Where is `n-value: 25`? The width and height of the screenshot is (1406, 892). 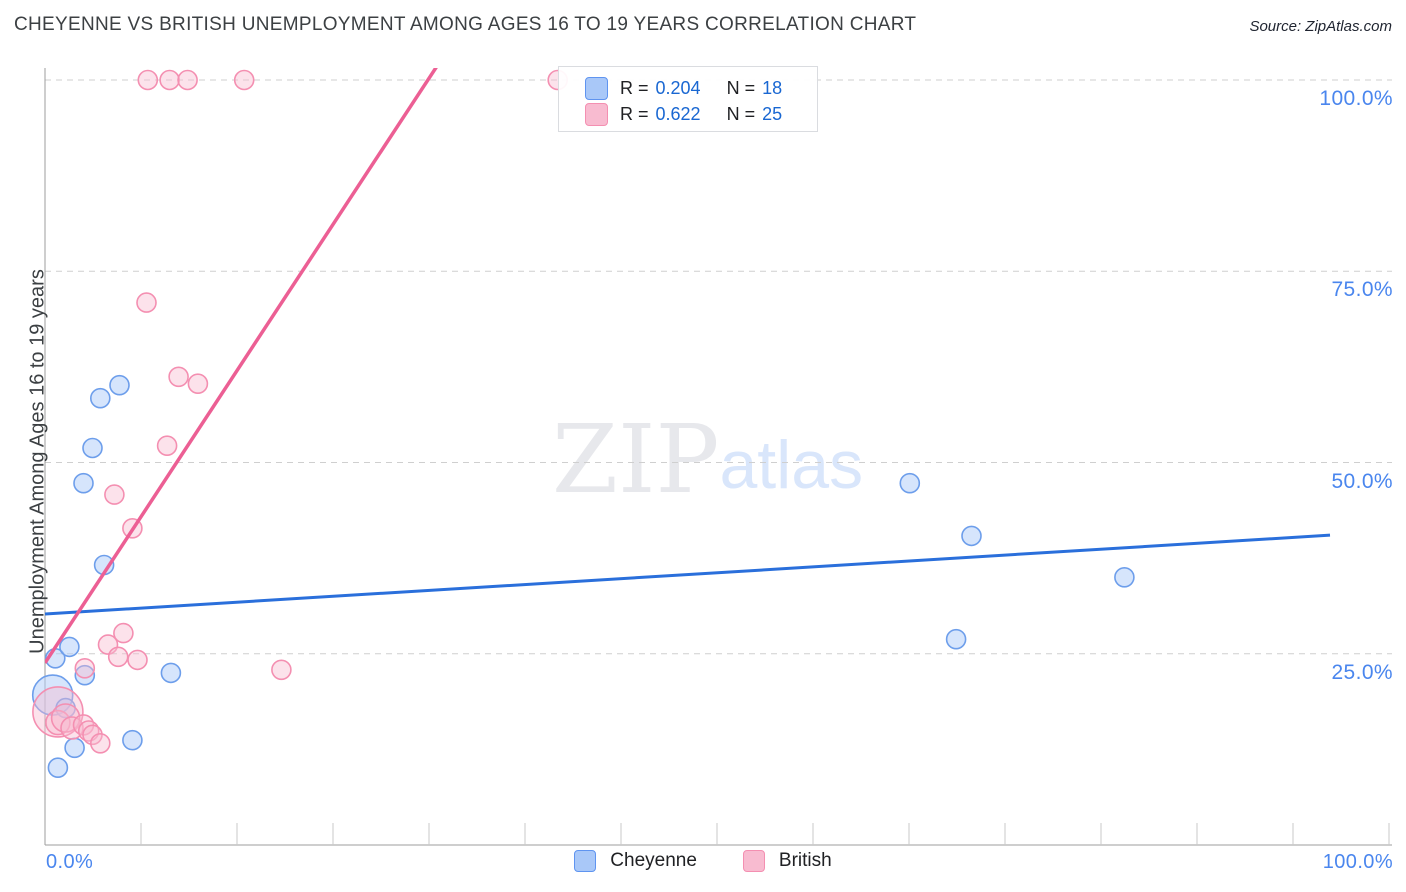 n-value: 25 is located at coordinates (772, 113).